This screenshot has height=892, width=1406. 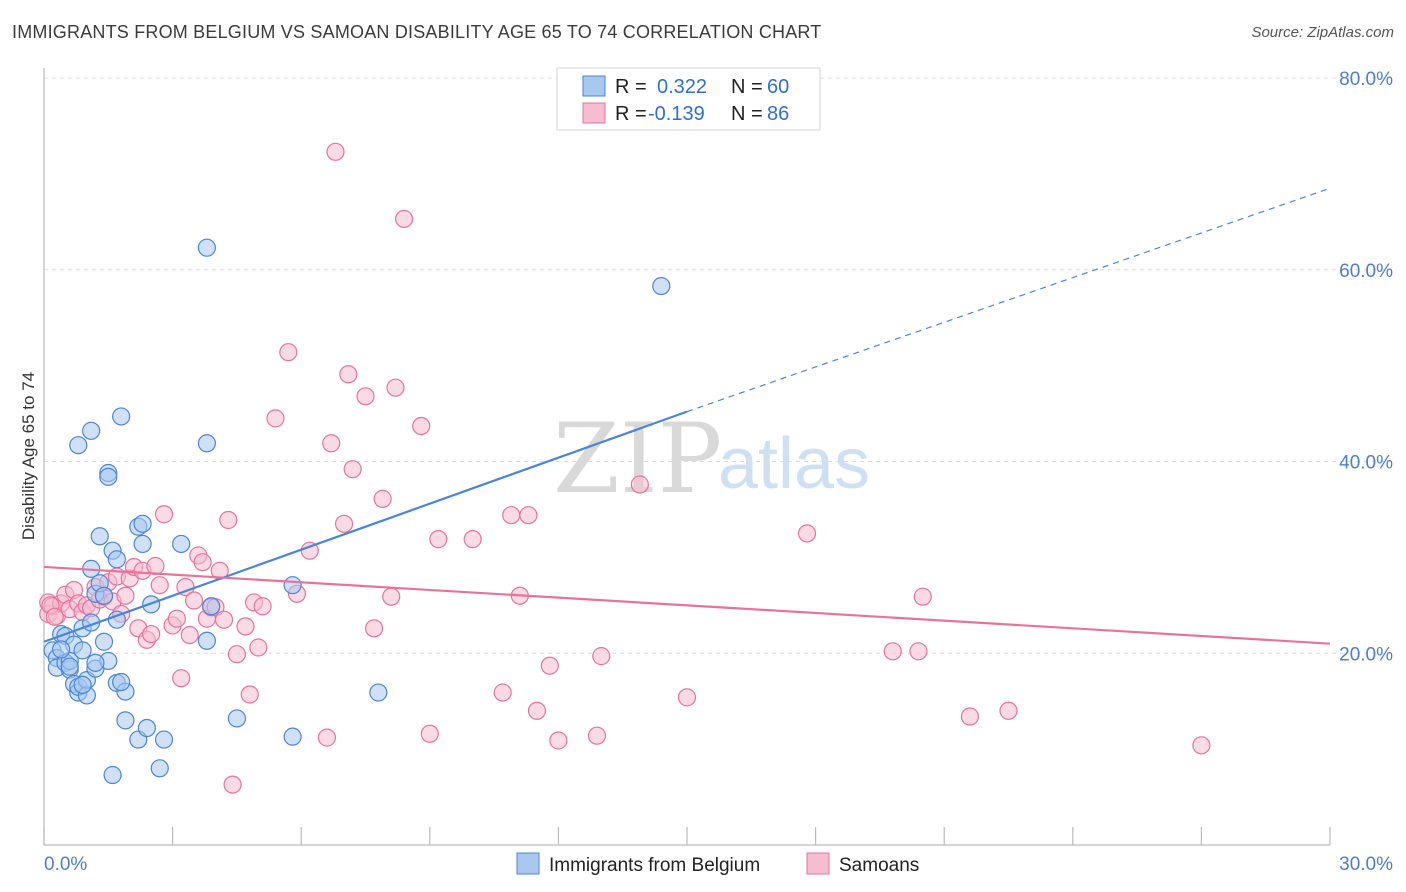 What do you see at coordinates (682, 87) in the screenshot?
I see `legend-r-value-belgium: 0.322` at bounding box center [682, 87].